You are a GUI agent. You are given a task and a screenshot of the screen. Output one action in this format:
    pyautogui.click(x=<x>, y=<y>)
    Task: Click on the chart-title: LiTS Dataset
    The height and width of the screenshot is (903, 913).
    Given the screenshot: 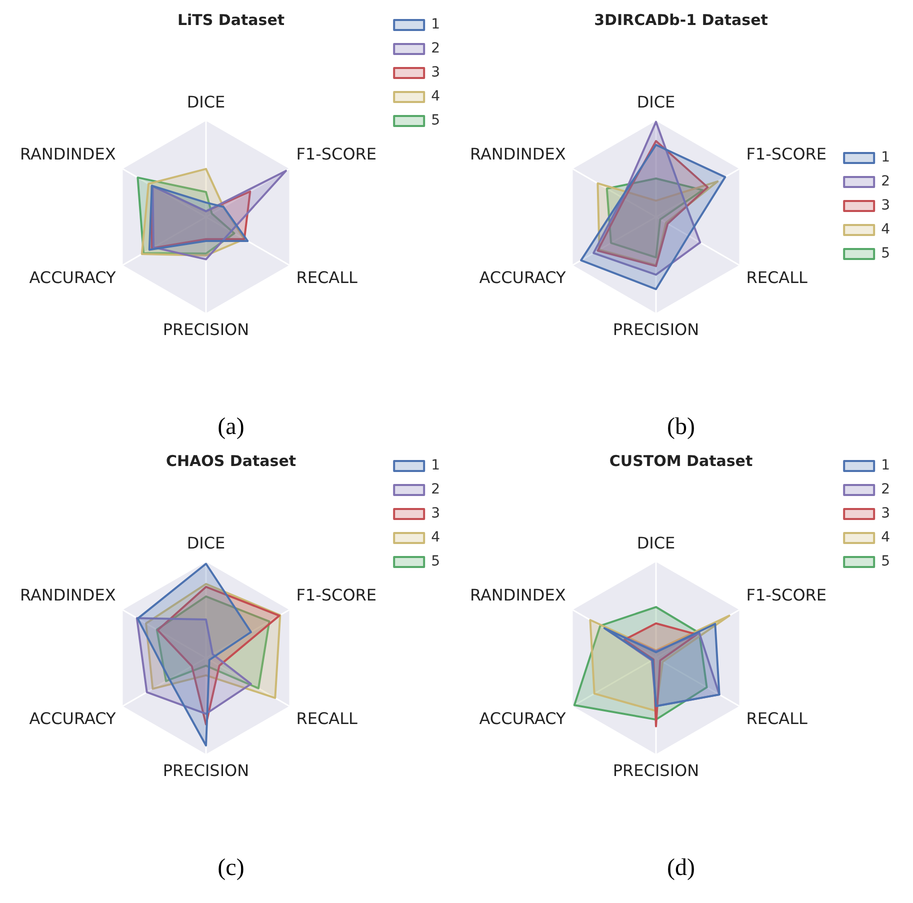 What is the action you would take?
    pyautogui.click(x=231, y=19)
    